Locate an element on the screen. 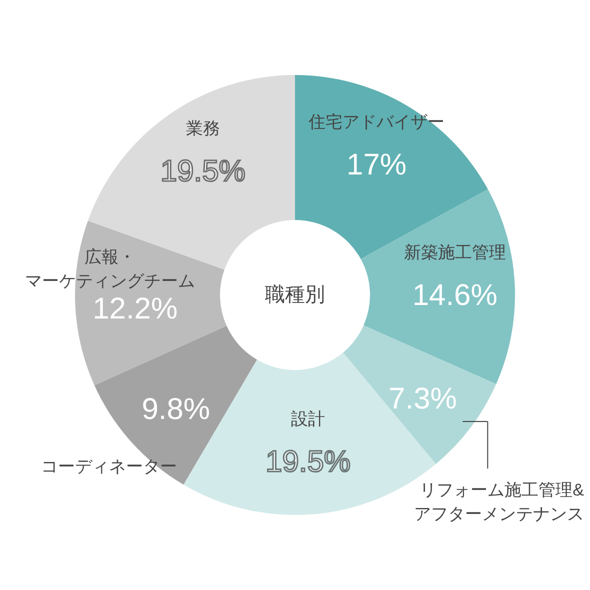  slice-label: 設計 is located at coordinates (308, 418).